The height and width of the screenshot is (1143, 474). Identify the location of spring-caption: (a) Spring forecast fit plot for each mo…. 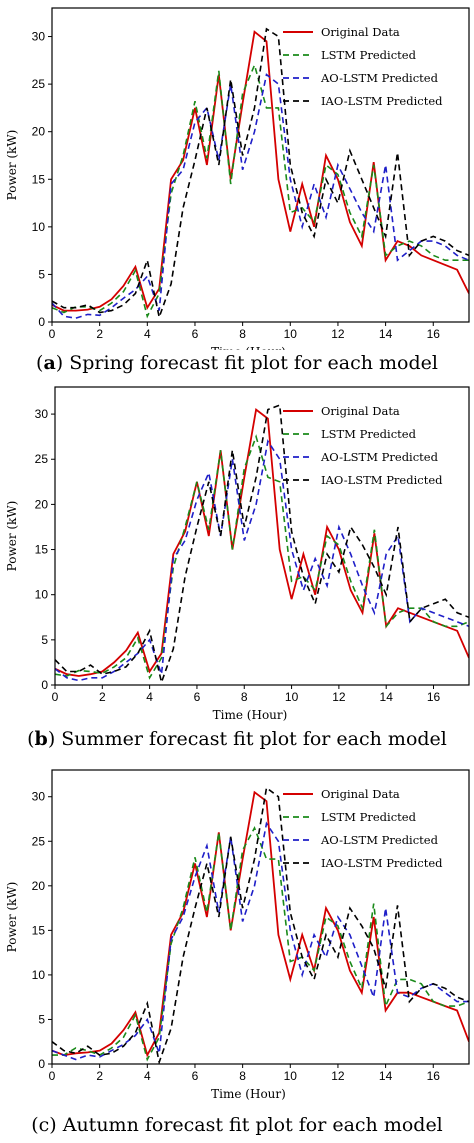
(237, 363).